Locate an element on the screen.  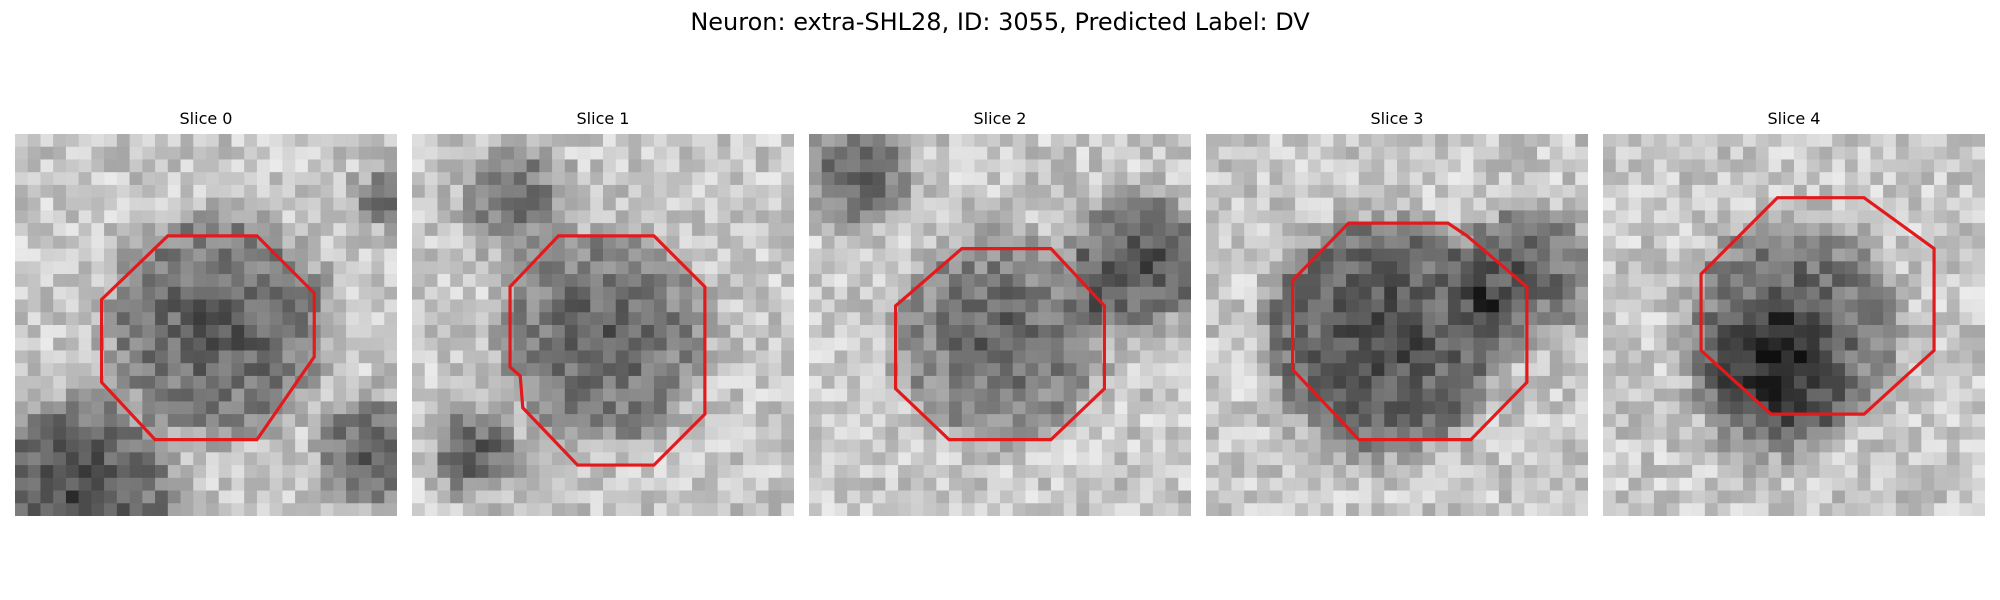
slice-title: Slice 4 is located at coordinates (1794, 118).